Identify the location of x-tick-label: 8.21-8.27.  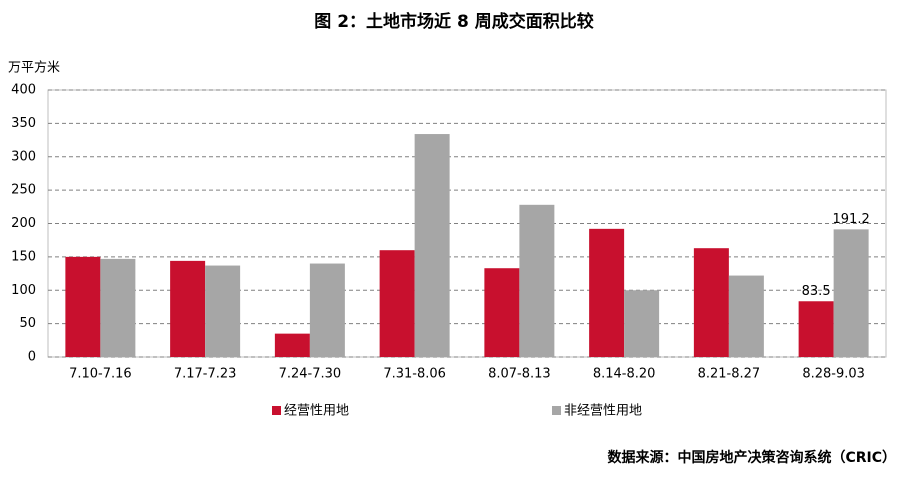
(729, 374).